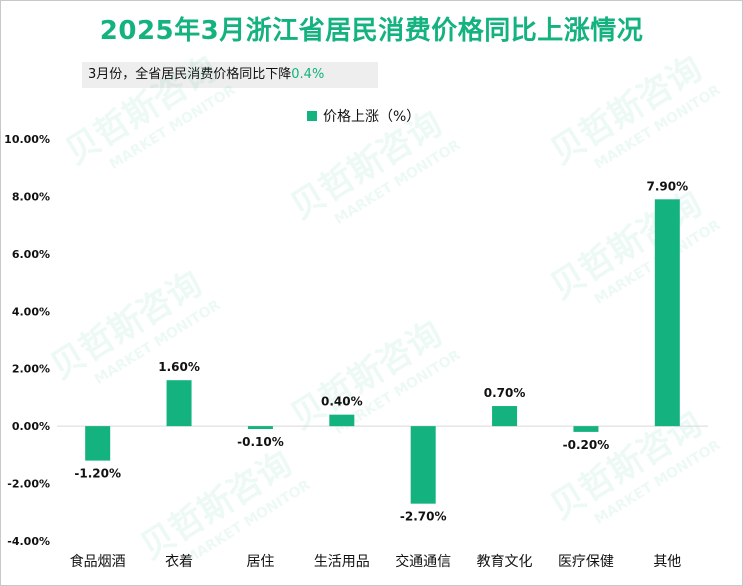 Image resolution: width=743 pixels, height=586 pixels. What do you see at coordinates (31, 196) in the screenshot?
I see `y-tick-label: 8.00%` at bounding box center [31, 196].